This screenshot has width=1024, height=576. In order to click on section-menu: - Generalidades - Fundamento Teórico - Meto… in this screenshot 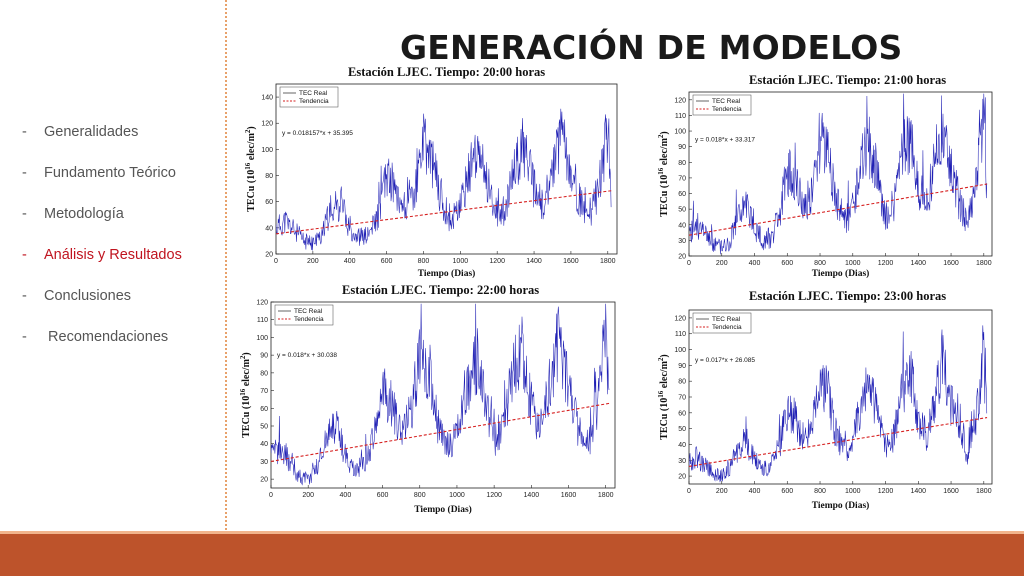, I will do `click(102, 245)`.